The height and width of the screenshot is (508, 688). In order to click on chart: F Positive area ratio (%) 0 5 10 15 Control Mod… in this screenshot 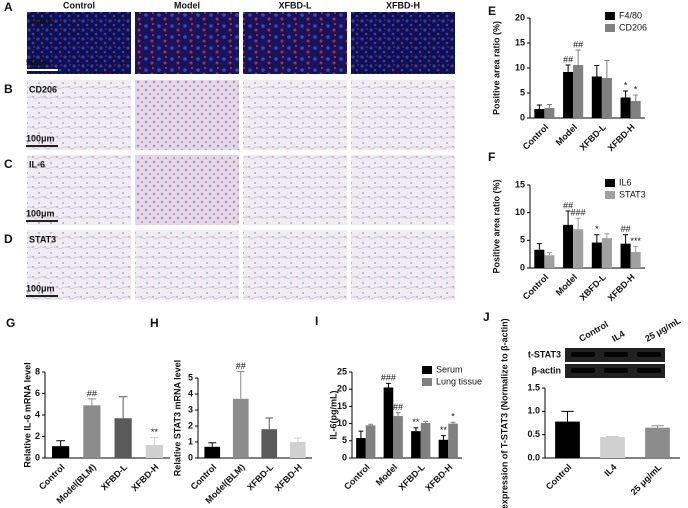, I will do `click(567, 226)`.